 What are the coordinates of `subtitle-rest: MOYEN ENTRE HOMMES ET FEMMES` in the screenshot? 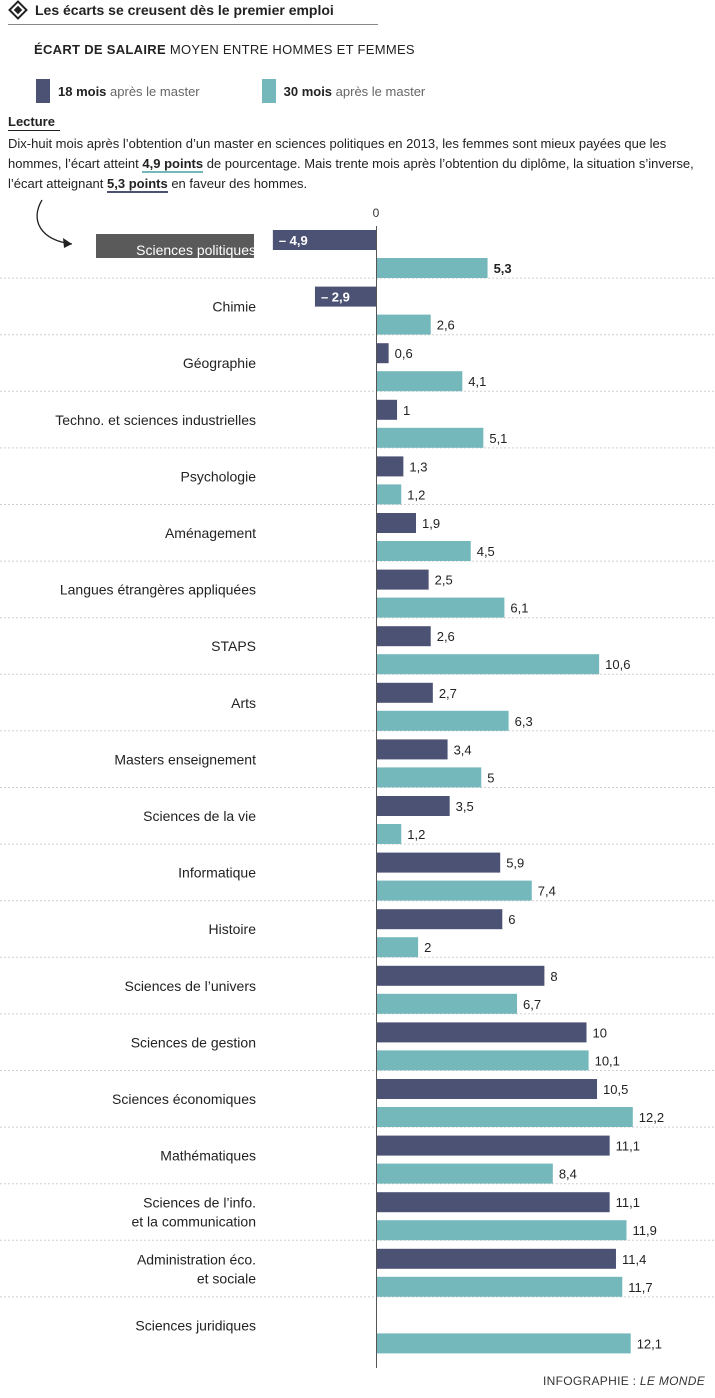 It's located at (290, 49).